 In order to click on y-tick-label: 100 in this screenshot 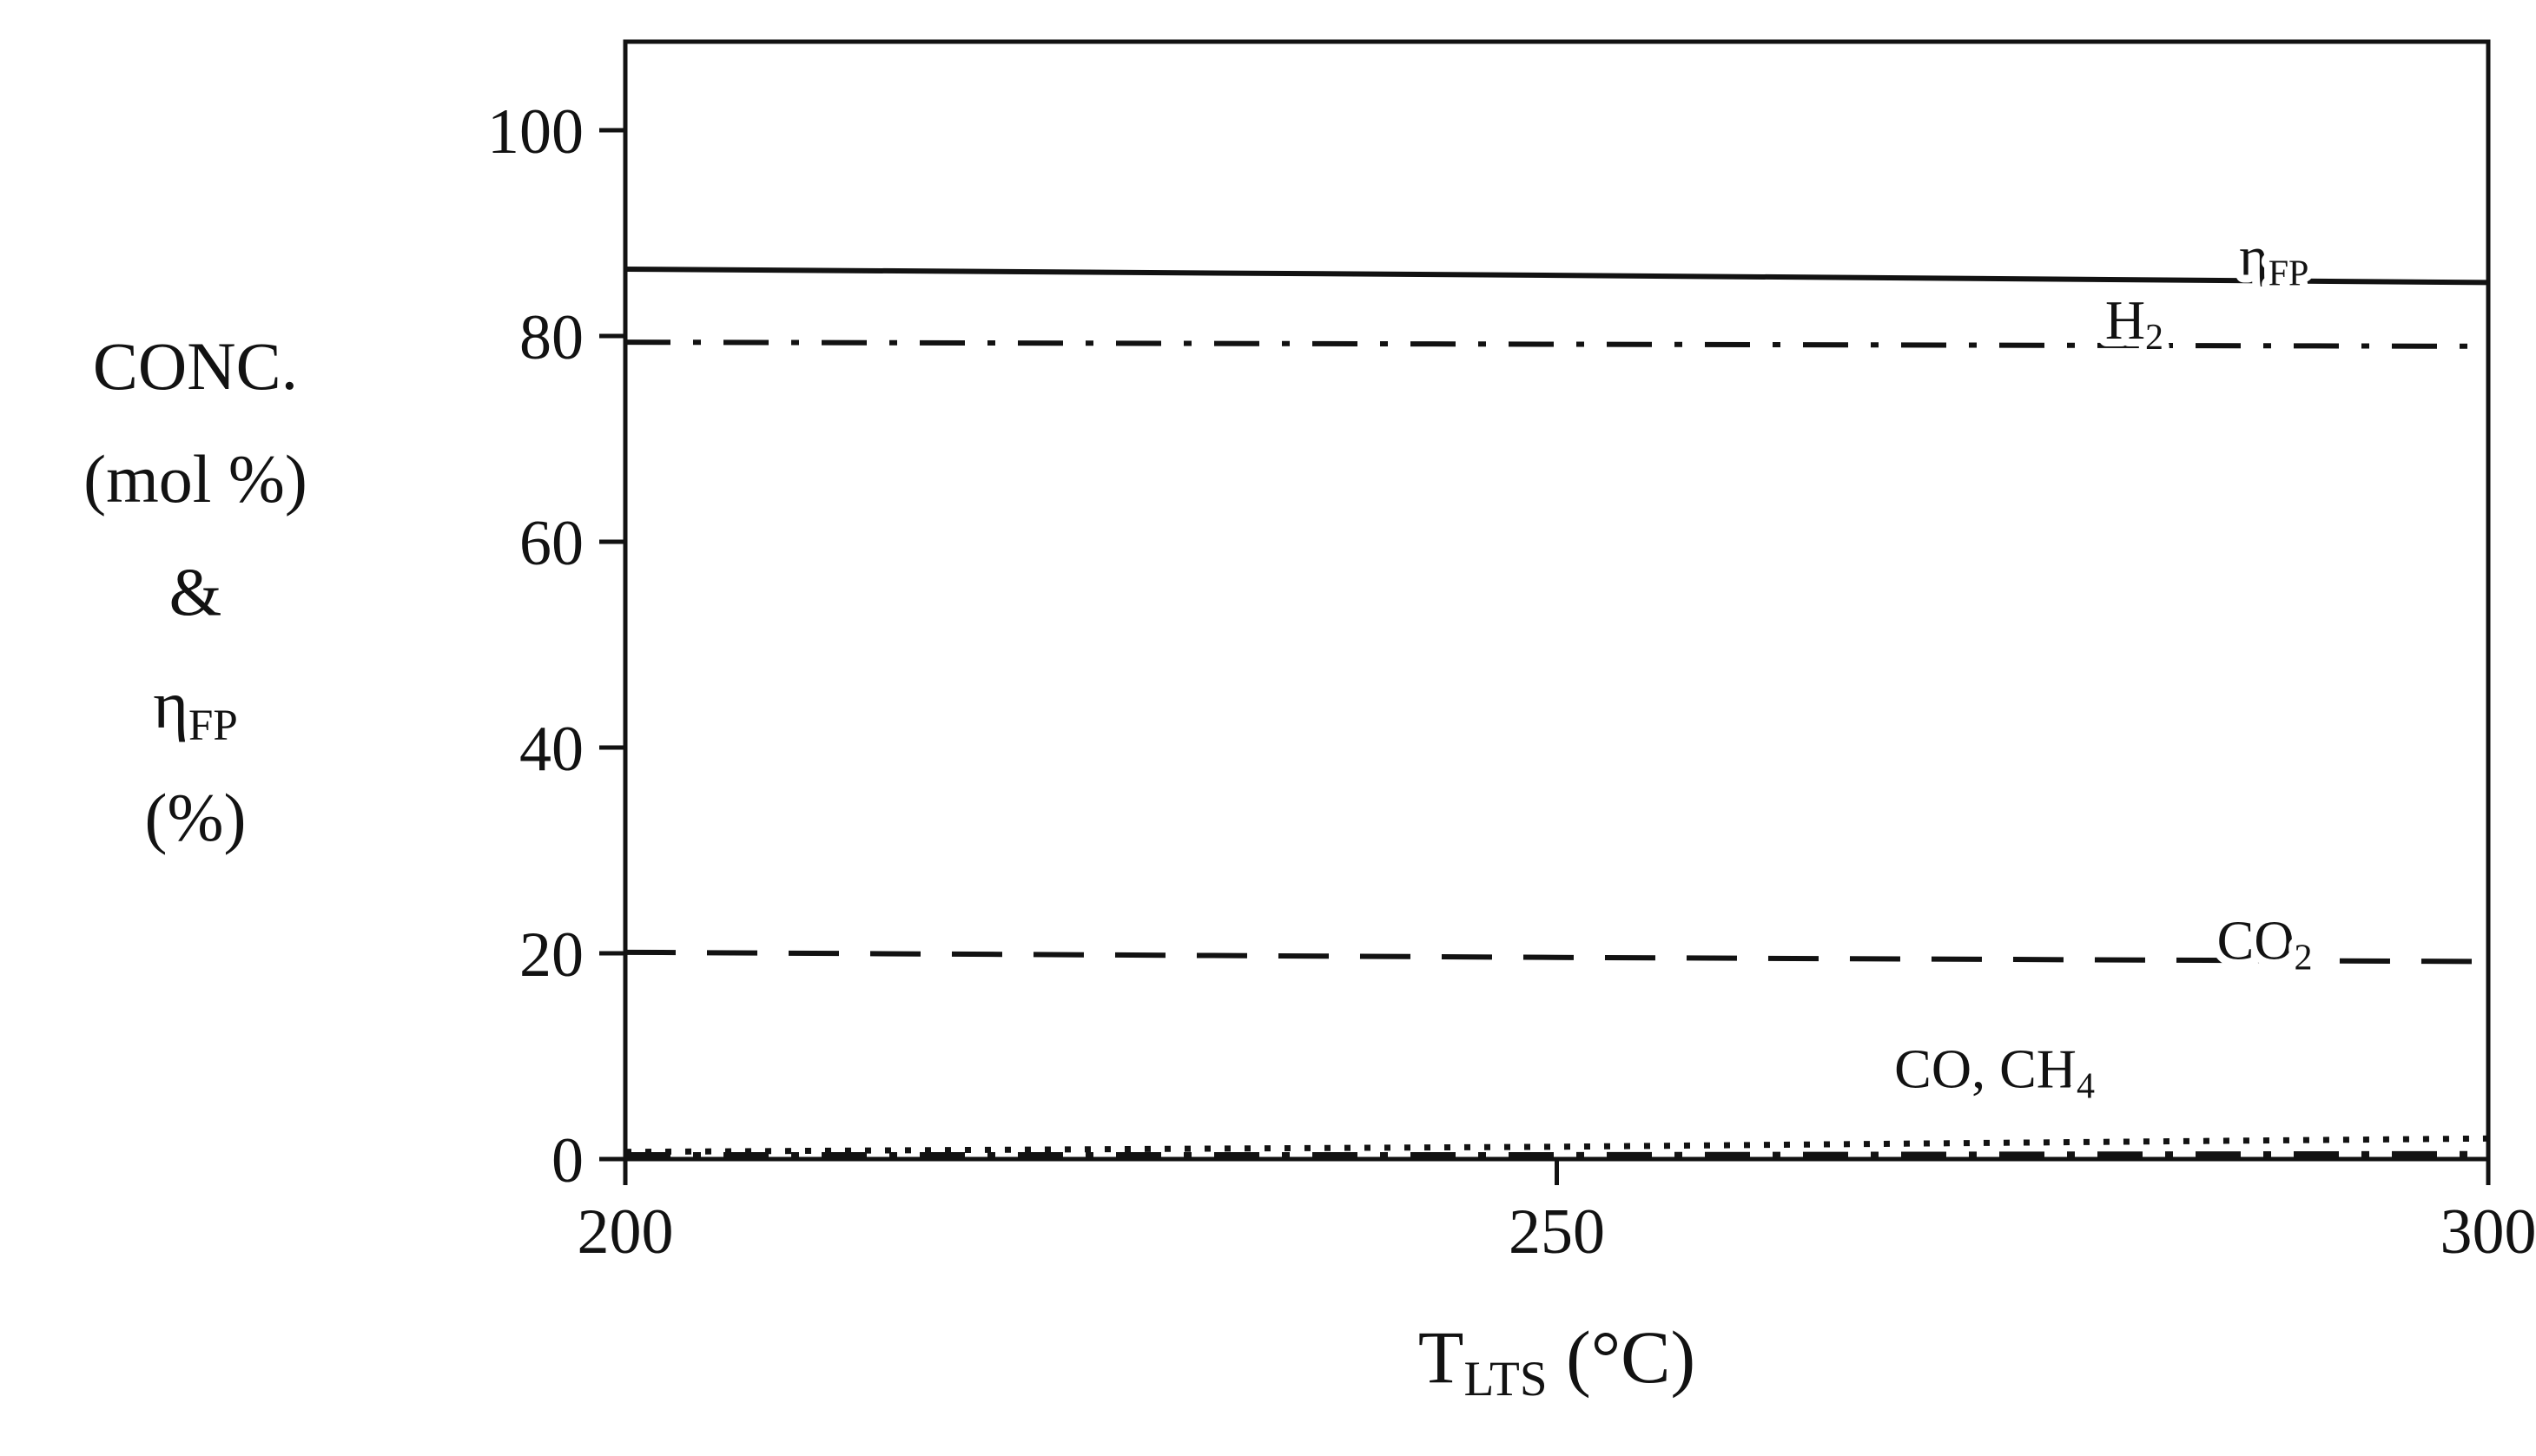, I will do `click(535, 132)`.